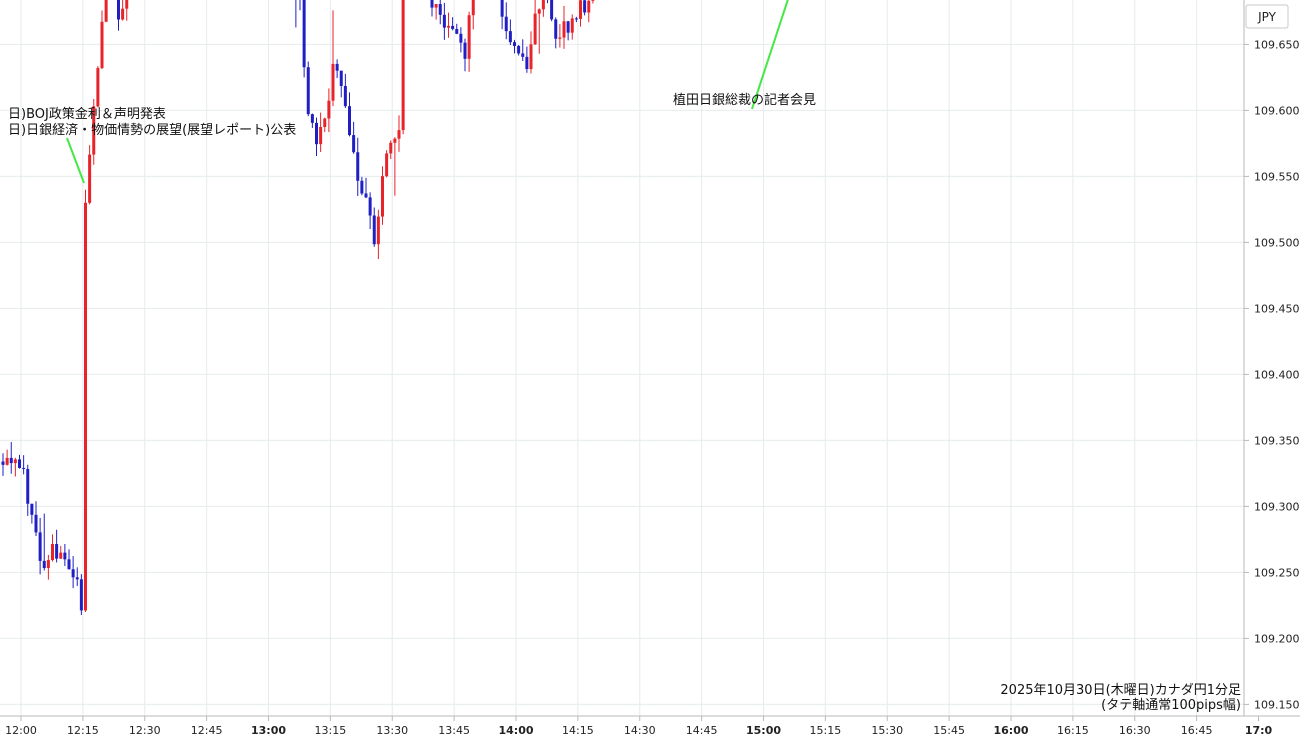 Image resolution: width=1300 pixels, height=745 pixels. What do you see at coordinates (1277, 374) in the screenshot?
I see `y-tick-label: 109.400` at bounding box center [1277, 374].